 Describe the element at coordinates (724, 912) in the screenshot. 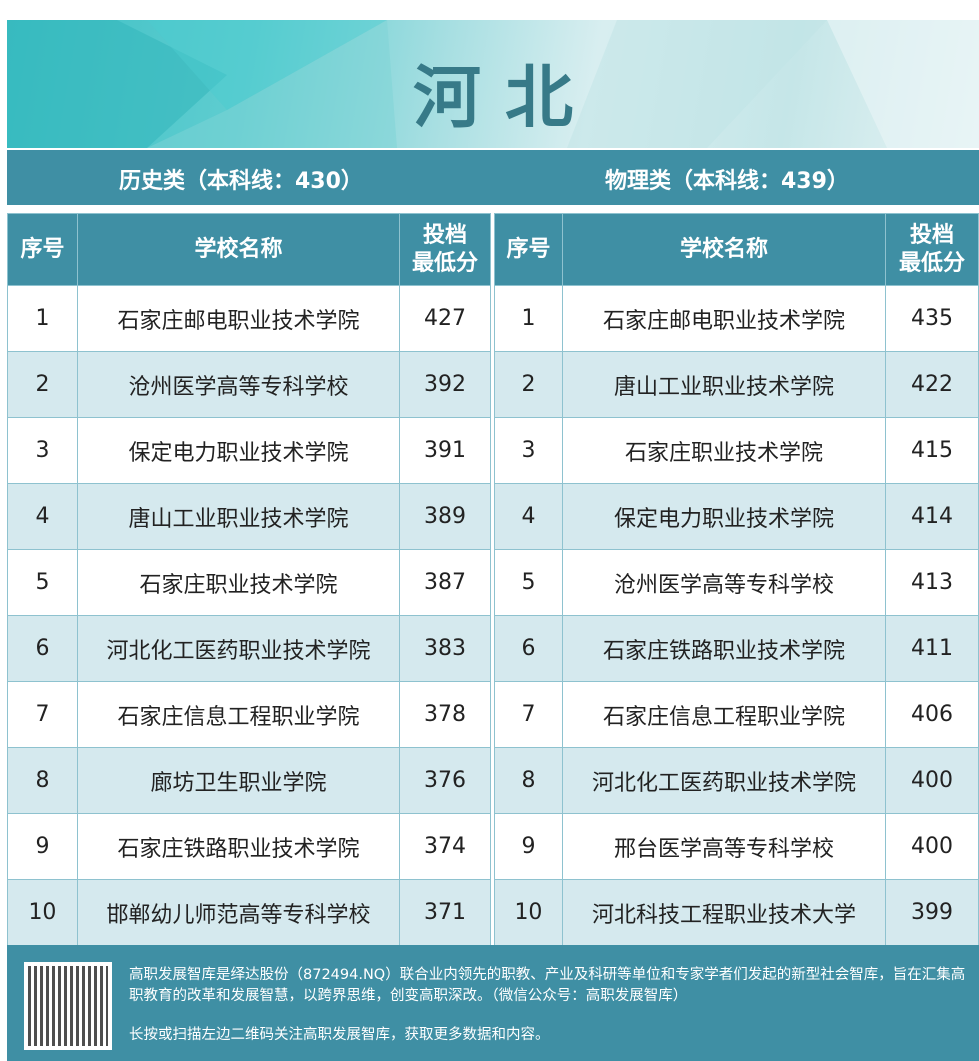

I see `cell-school: 河北科技工程职业技术大学` at that location.